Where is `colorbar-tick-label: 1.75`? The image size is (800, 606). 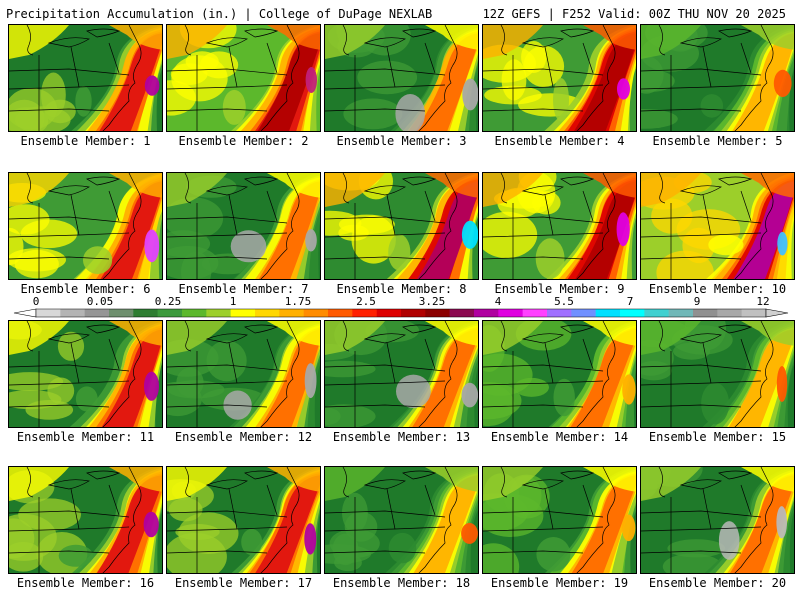
colorbar-tick-label: 1.75 is located at coordinates (298, 301).